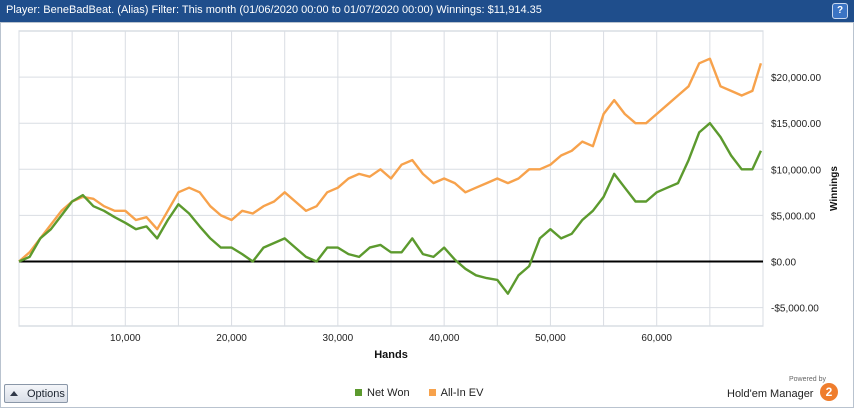 Image resolution: width=854 pixels, height=412 pixels. I want to click on y-tick-label: -$5,000.00, so click(795, 309).